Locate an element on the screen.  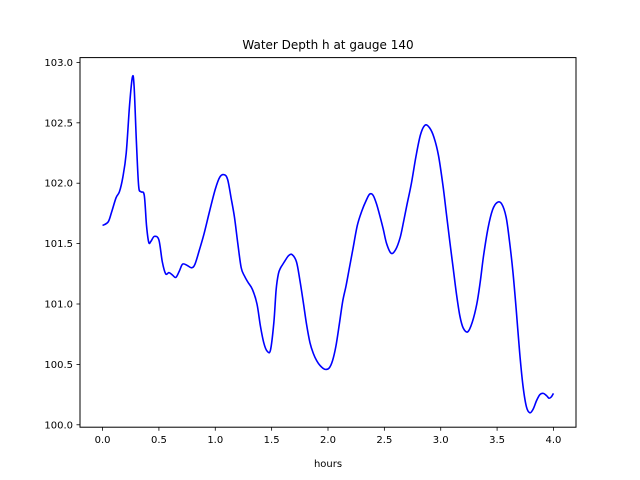
x-axis-label: hours is located at coordinates (328, 464).